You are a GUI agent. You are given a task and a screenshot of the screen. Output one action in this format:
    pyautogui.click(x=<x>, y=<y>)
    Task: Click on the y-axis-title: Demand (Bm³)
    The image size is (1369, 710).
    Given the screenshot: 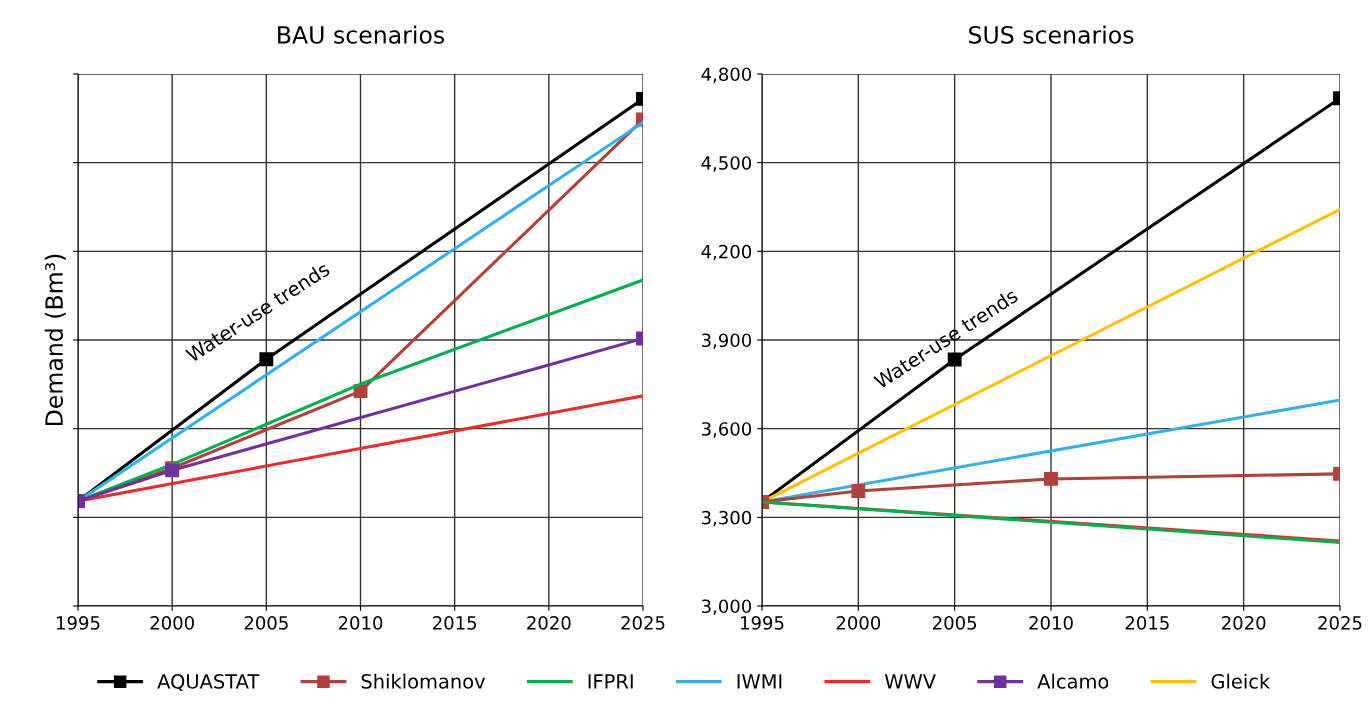 What is the action you would take?
    pyautogui.click(x=55, y=340)
    